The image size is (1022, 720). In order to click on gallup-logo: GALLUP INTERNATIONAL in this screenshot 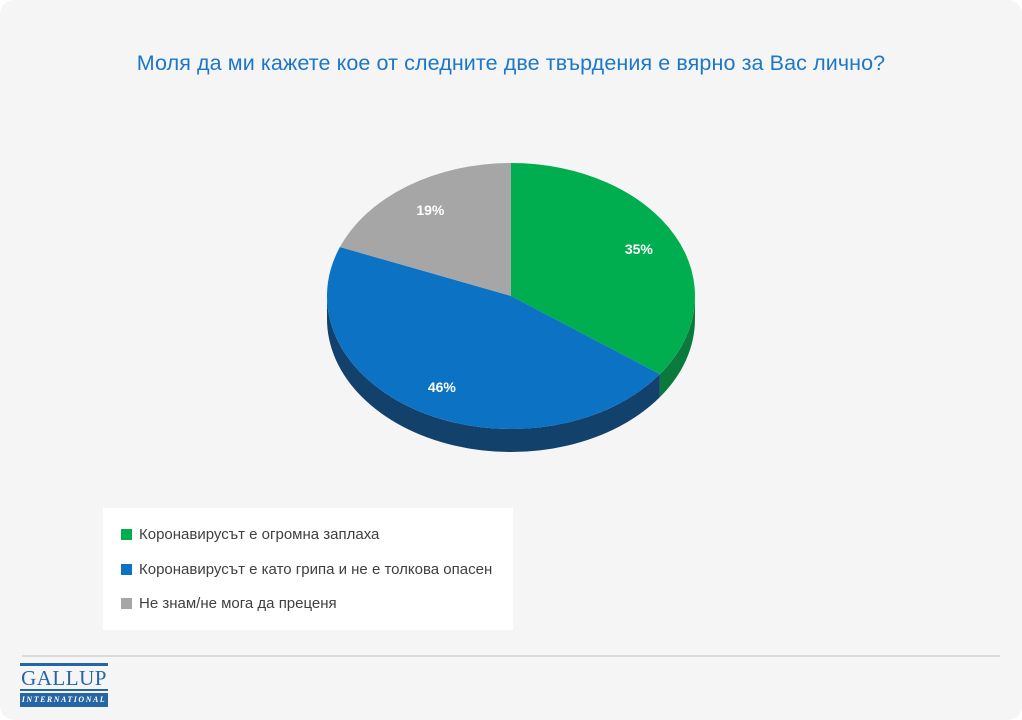, I will do `click(64, 685)`.